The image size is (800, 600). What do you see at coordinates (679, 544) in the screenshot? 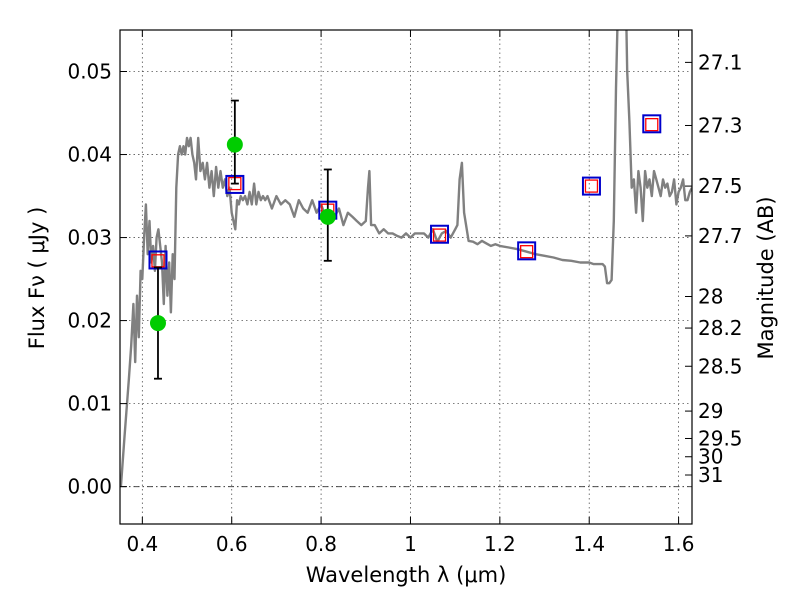
I see `x-tick-label: 1.6` at bounding box center [679, 544].